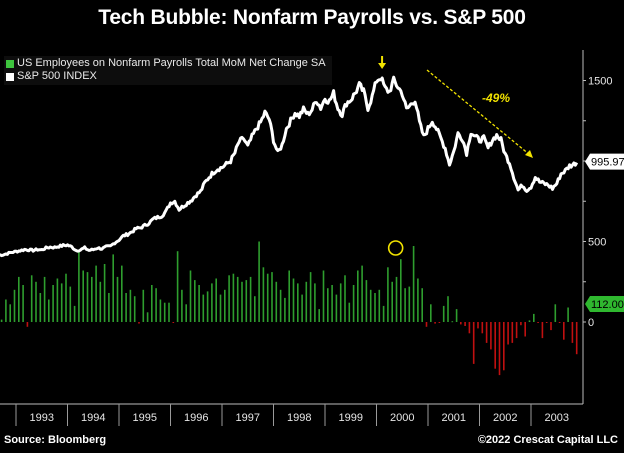 Image resolution: width=624 pixels, height=453 pixels. I want to click on source-label: Source: Bloomberg, so click(55, 440).